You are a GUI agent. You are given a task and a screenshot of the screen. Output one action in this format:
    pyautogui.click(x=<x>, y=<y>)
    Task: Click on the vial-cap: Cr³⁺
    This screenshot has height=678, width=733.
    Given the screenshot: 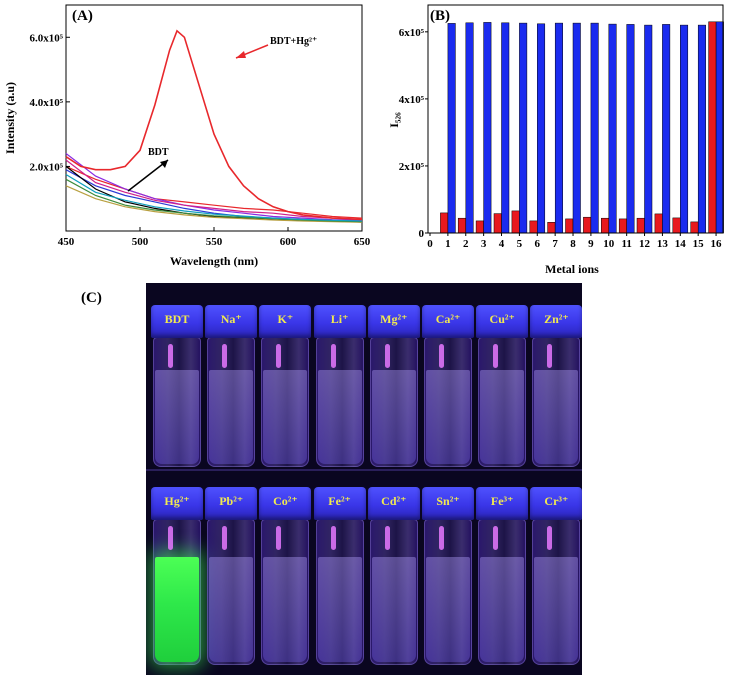 What is the action you would take?
    pyautogui.click(x=556, y=503)
    